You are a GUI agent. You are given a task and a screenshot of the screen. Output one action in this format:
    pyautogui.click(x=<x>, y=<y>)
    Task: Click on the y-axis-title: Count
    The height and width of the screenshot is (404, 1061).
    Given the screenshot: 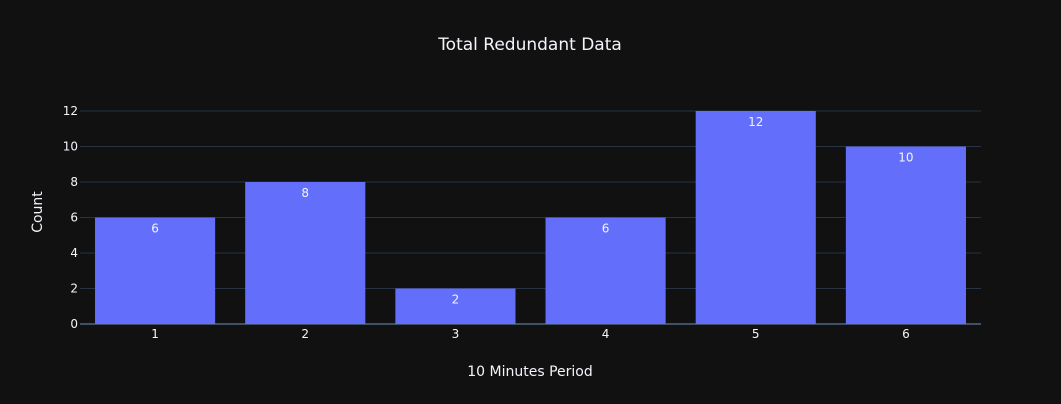 What is the action you would take?
    pyautogui.click(x=38, y=212)
    